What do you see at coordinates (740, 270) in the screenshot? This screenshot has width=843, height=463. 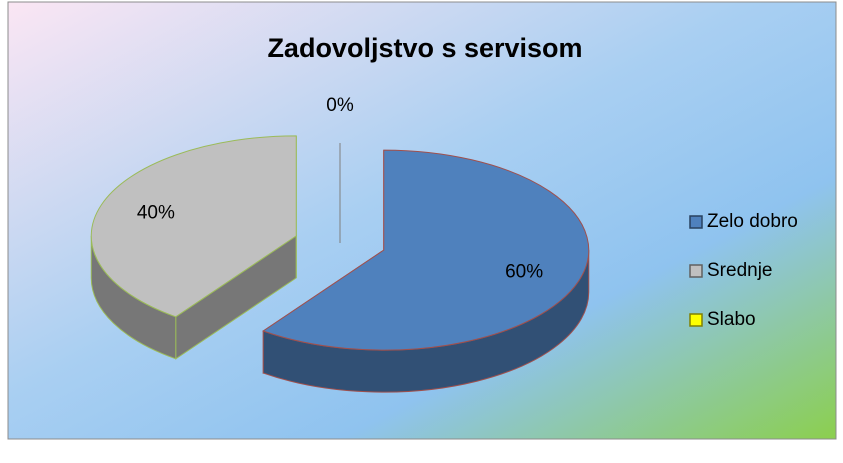 I see `legend-label: Srednje` at bounding box center [740, 270].